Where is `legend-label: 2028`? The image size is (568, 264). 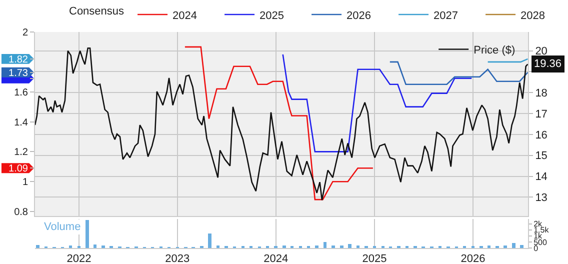 legend-label: 2028 is located at coordinates (533, 16).